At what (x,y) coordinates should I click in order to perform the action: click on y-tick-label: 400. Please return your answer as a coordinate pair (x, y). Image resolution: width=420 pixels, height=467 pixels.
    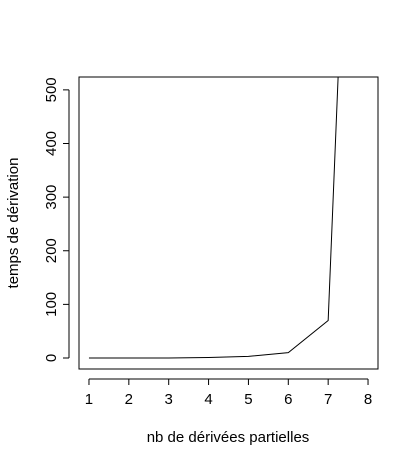
    Looking at the image, I should click on (51, 143).